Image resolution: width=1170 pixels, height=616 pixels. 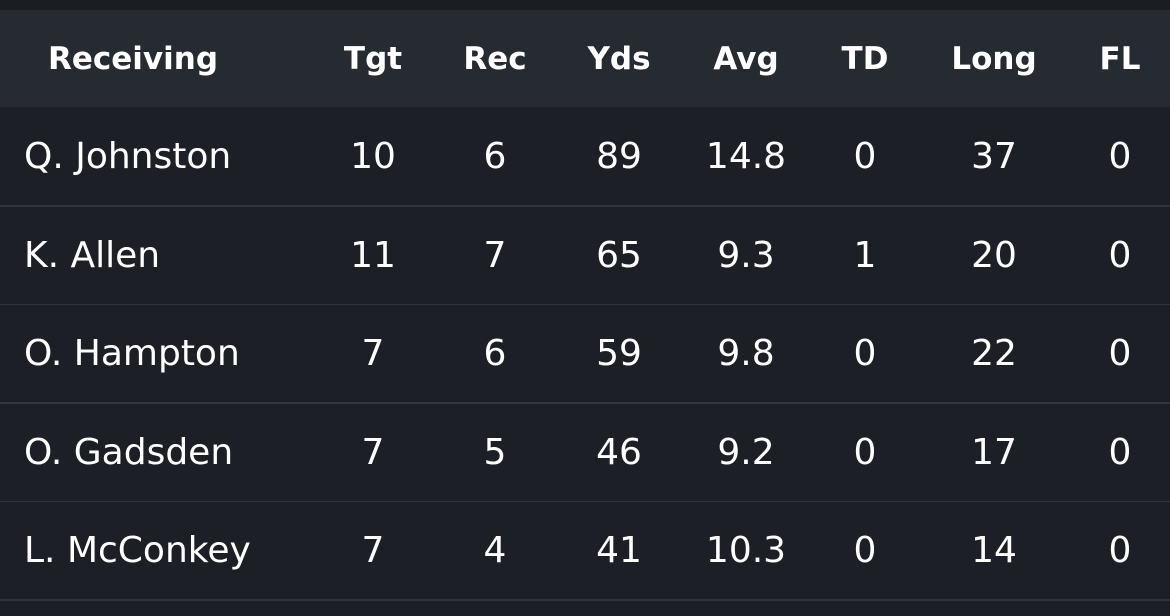 What do you see at coordinates (373, 255) in the screenshot?
I see `stat-cell: 11` at bounding box center [373, 255].